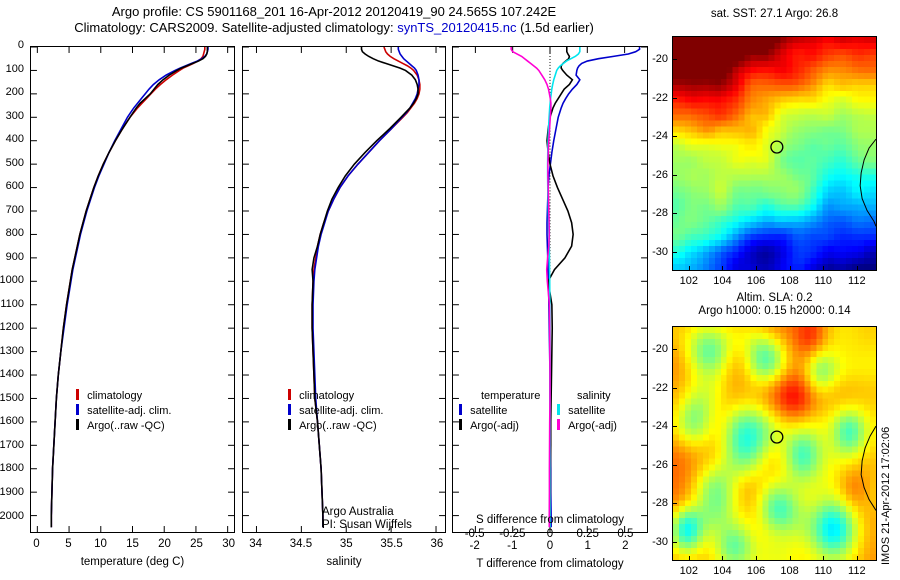 The image size is (900, 580). Describe the element at coordinates (777, 437) in the screenshot. I see `profile-location-marker` at that location.